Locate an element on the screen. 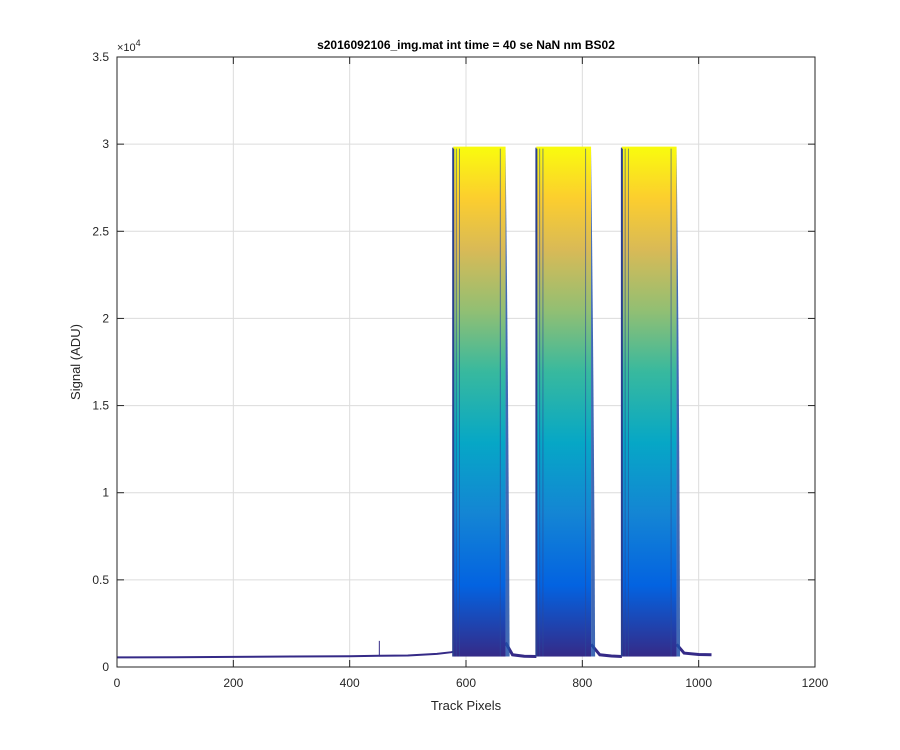  x-tick-label: 0 is located at coordinates (117, 683).